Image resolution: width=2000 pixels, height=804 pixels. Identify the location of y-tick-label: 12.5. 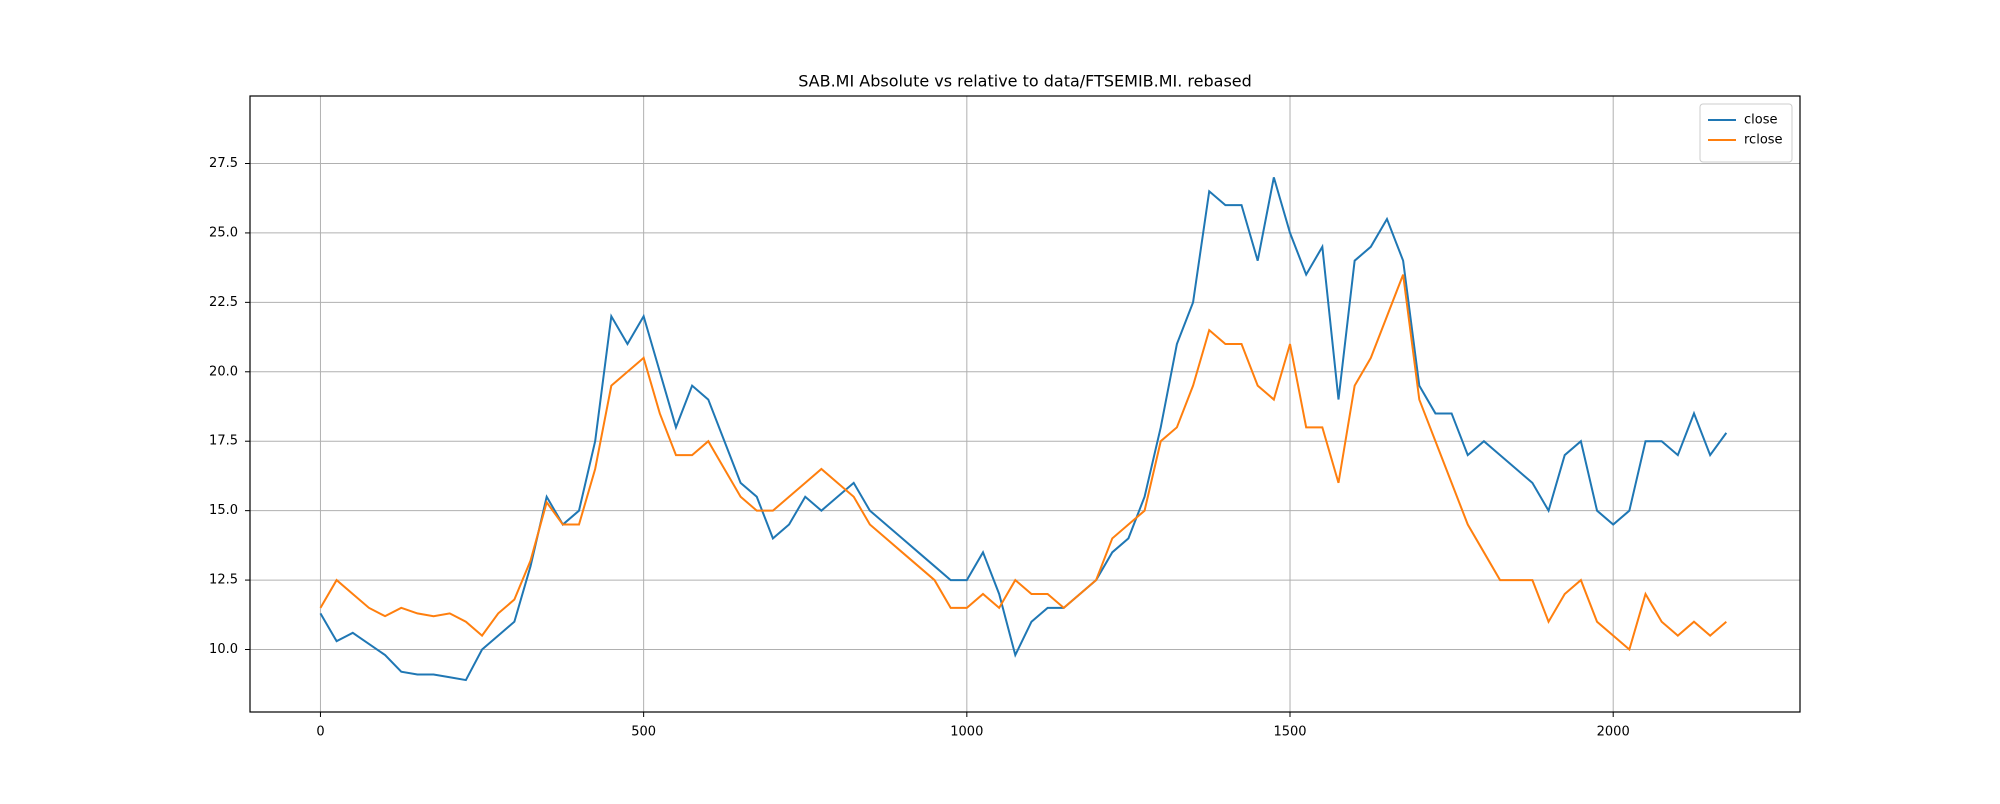
(223, 580).